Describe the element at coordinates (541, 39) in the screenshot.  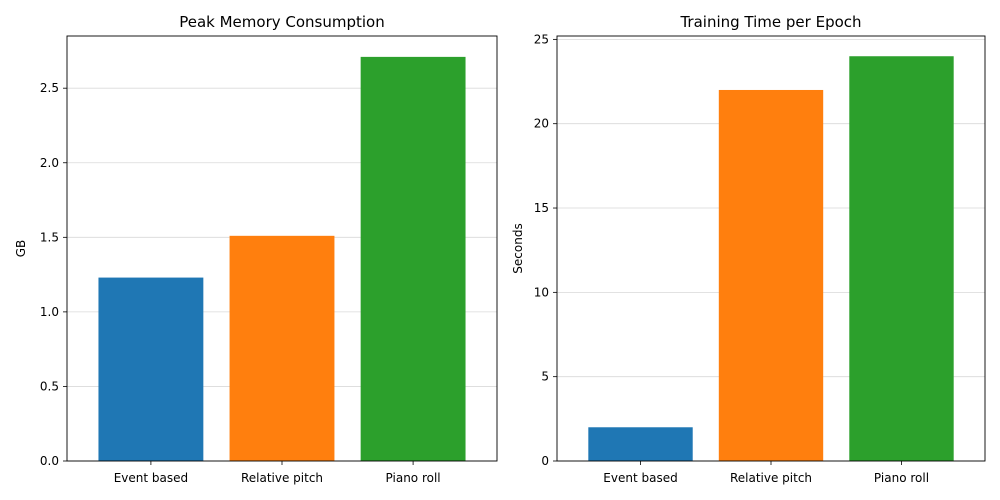
I see `training-time-ytick-label: 25` at that location.